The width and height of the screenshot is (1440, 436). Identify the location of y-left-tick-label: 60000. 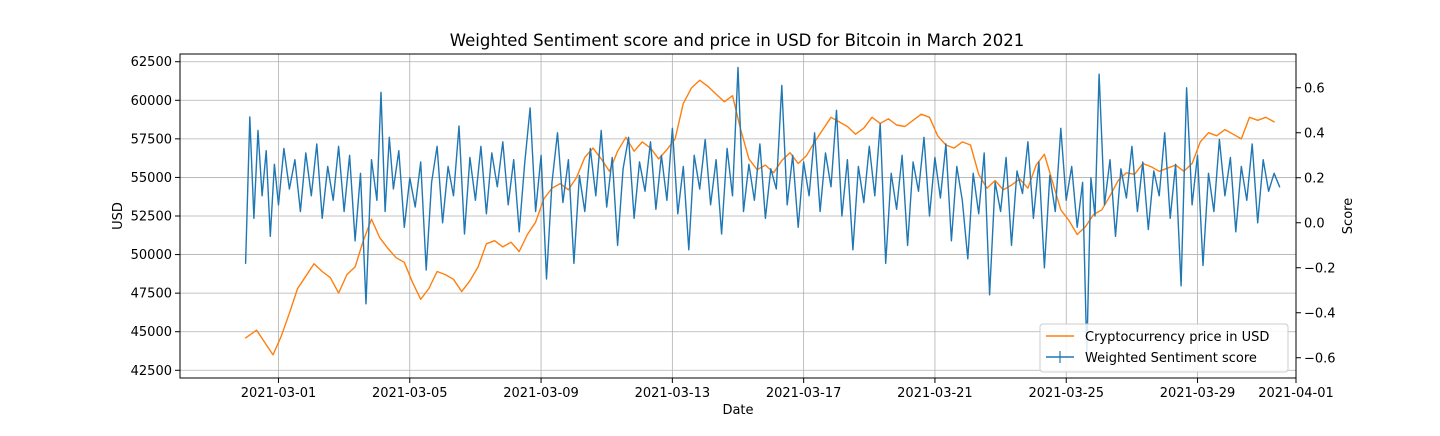
(151, 101).